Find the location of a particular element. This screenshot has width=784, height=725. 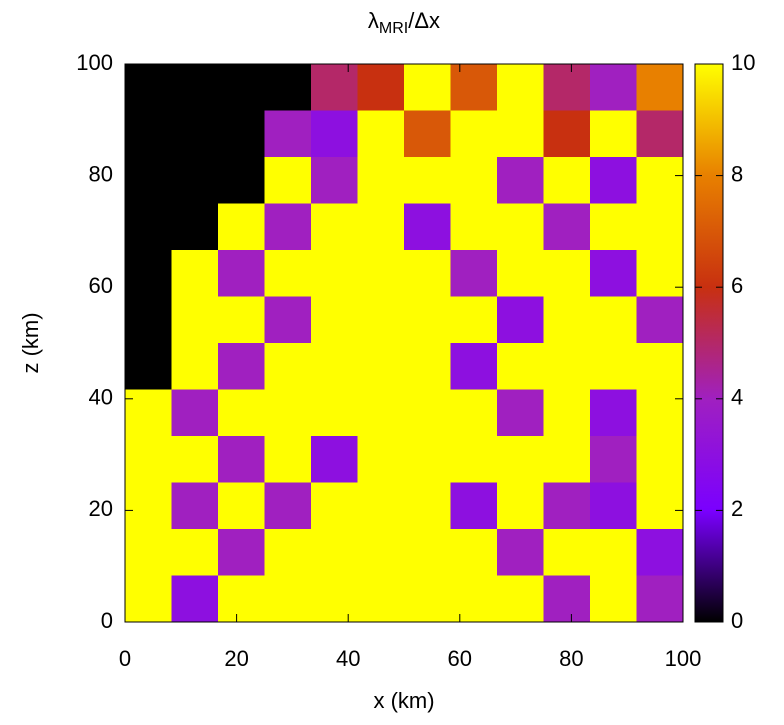

colorbar-tick-label: 4 is located at coordinates (737, 397).